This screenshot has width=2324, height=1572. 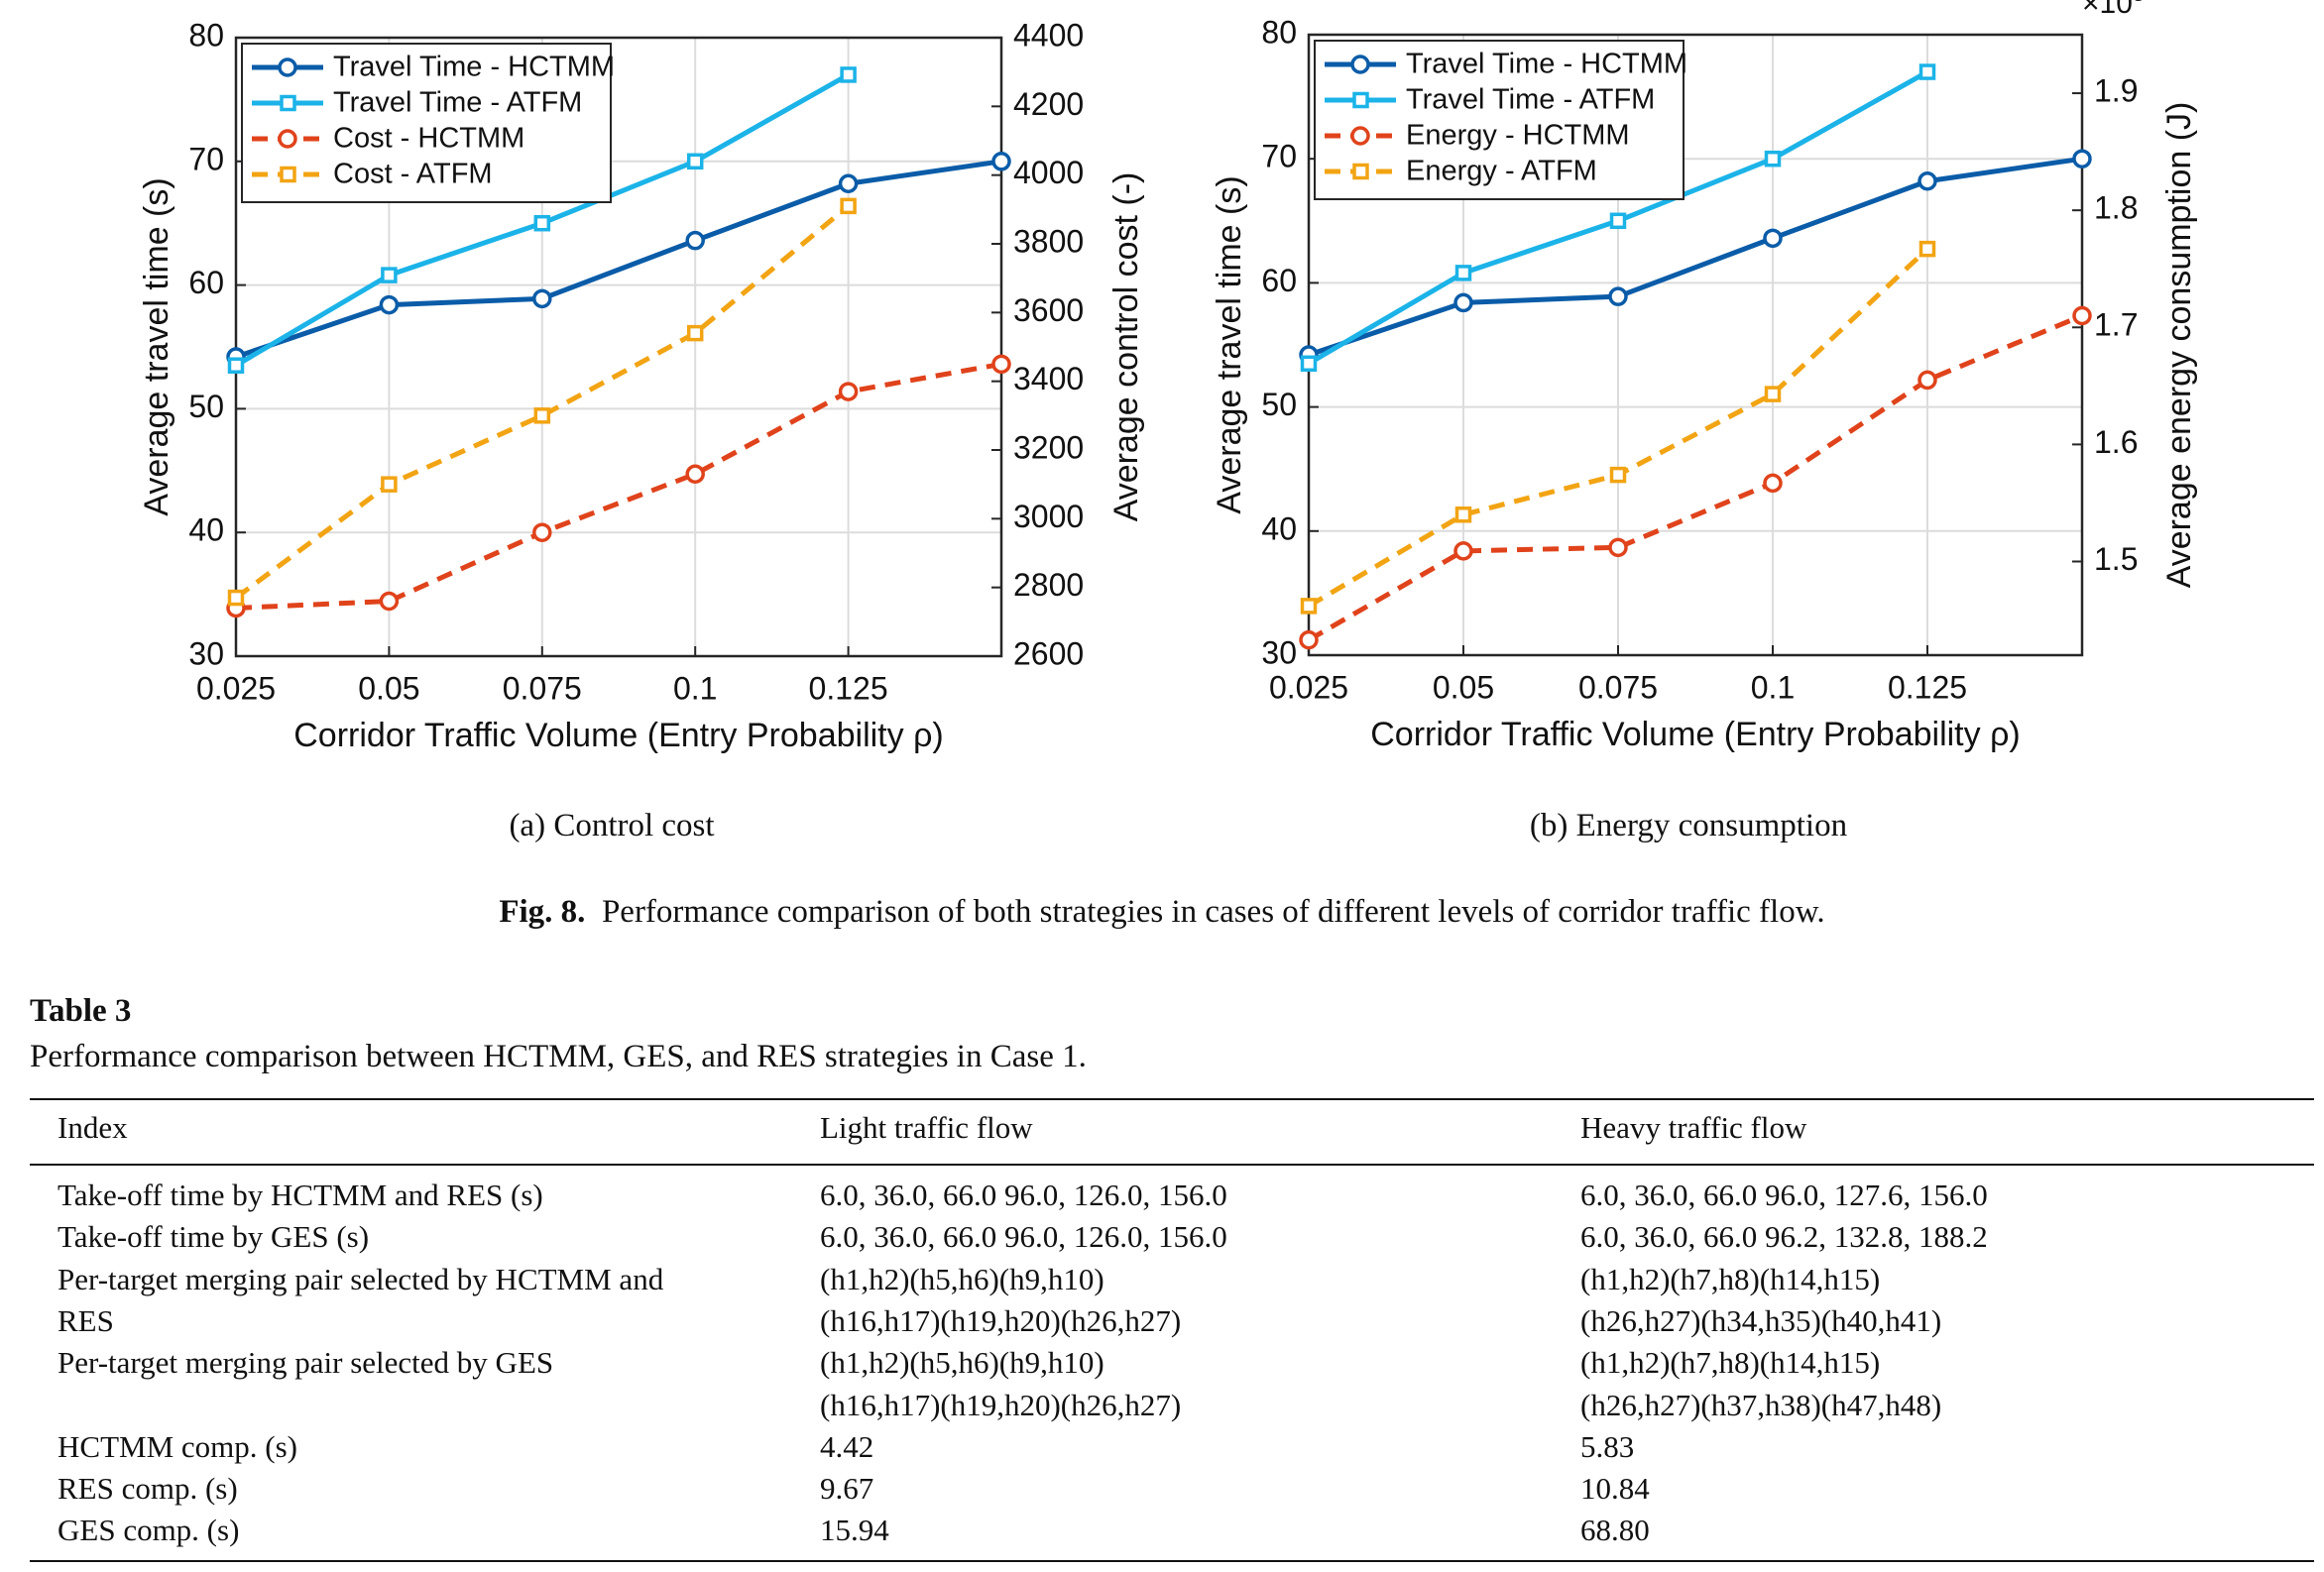 I want to click on chart-a-y2tick-label: 2800, so click(x=1048, y=585).